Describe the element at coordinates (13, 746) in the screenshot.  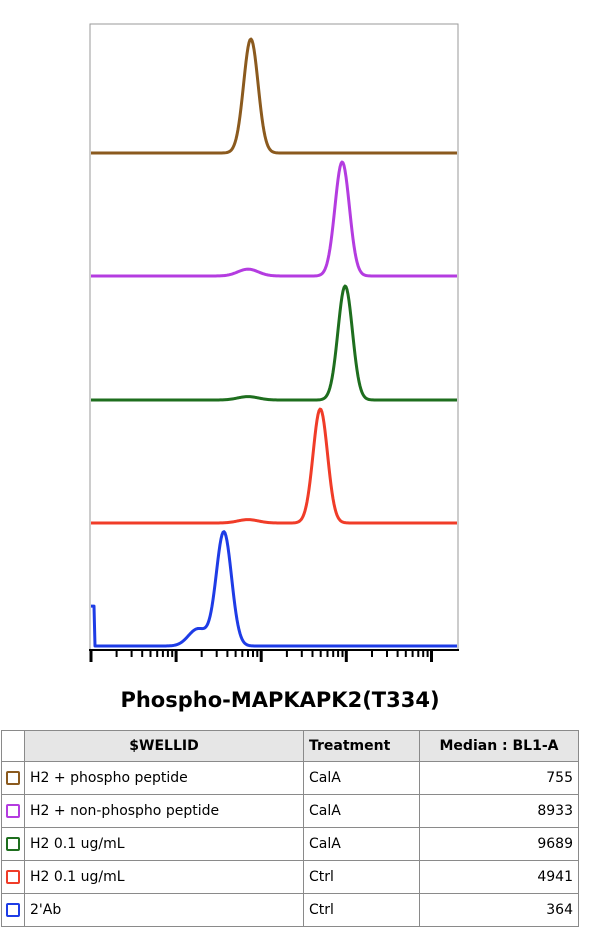
I see `header-swatch-cell` at that location.